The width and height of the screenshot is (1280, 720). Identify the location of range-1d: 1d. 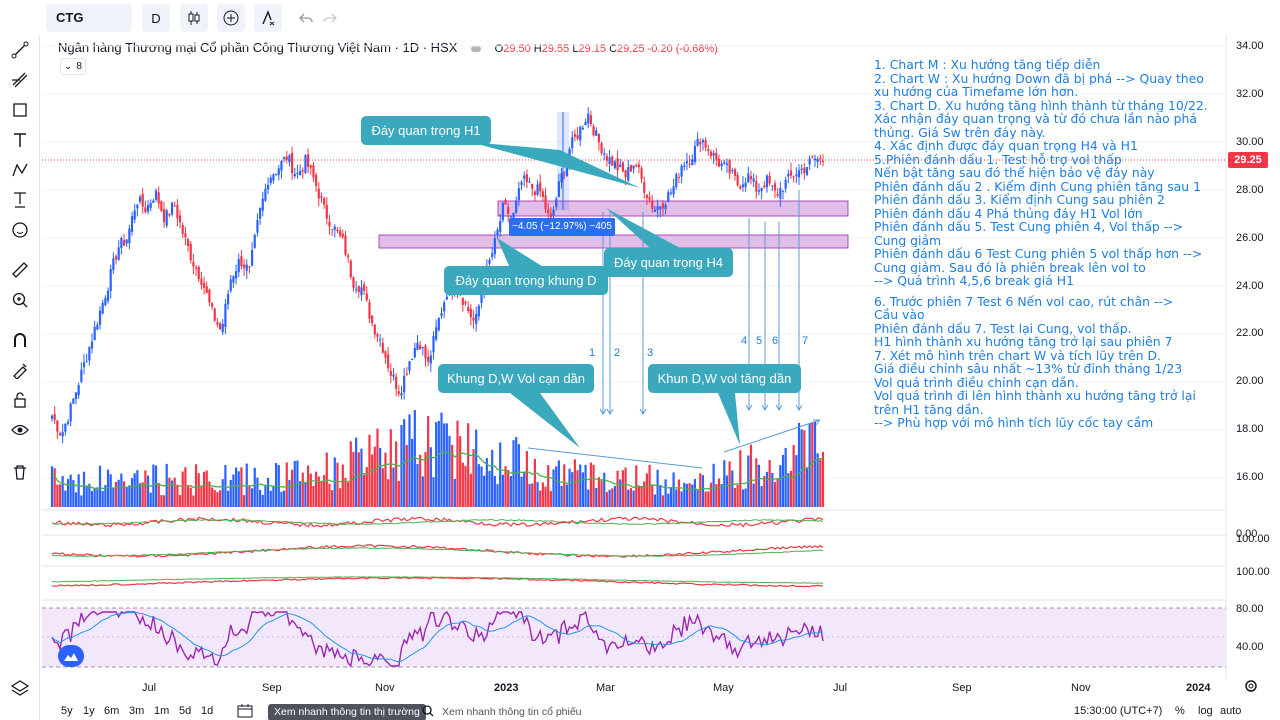
(207, 711).